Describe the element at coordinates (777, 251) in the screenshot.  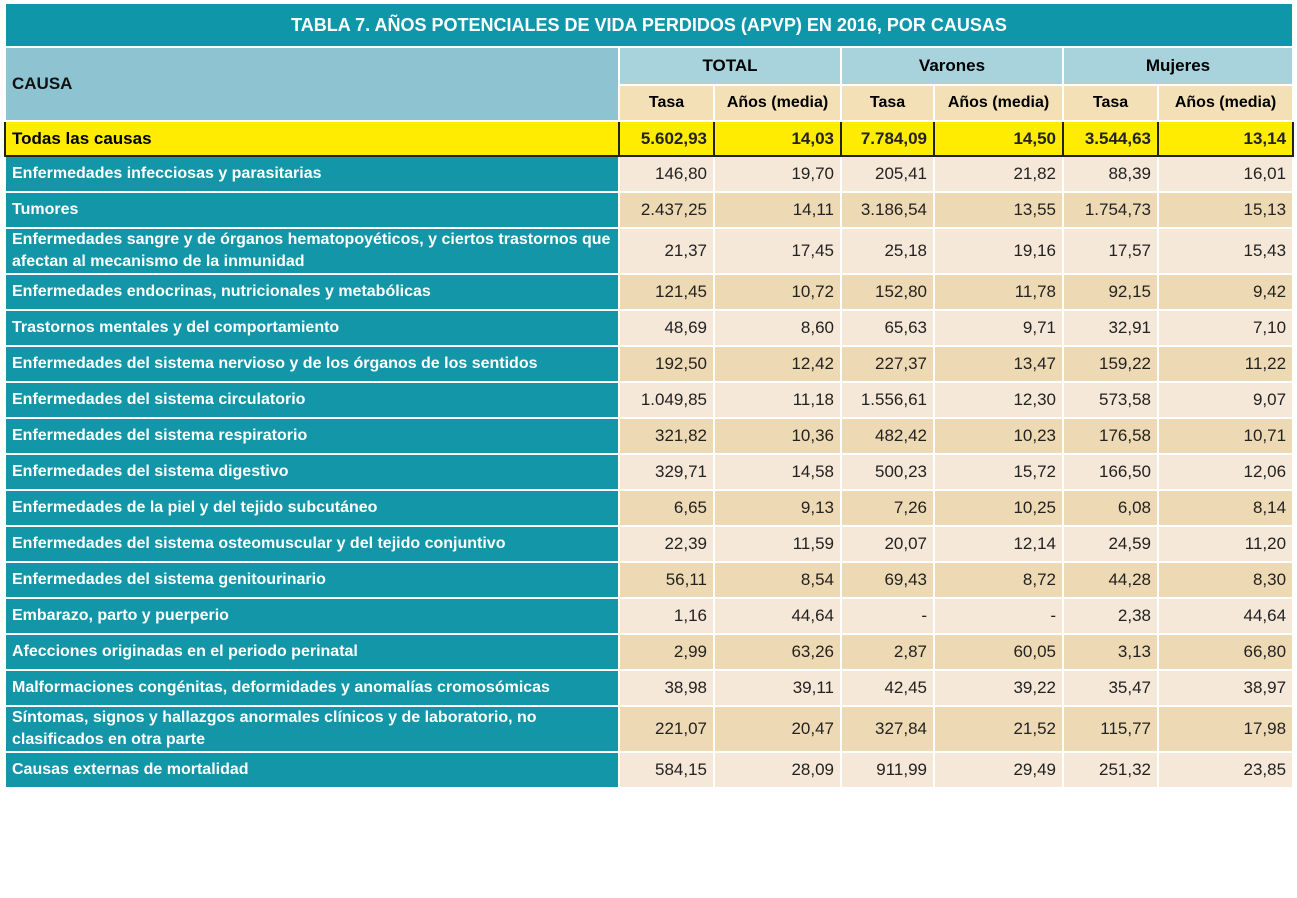
I see `value-cell: 17,45` at that location.